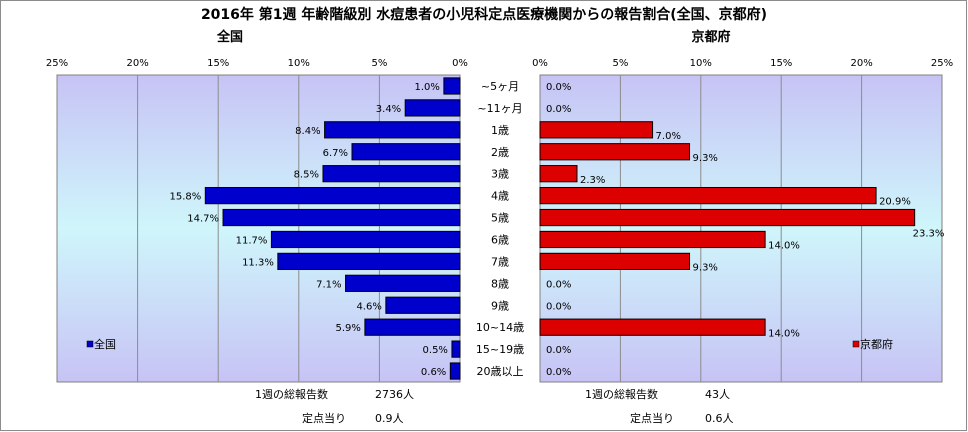 The width and height of the screenshot is (968, 432). I want to click on x-tick-label-right: 5%, so click(620, 63).